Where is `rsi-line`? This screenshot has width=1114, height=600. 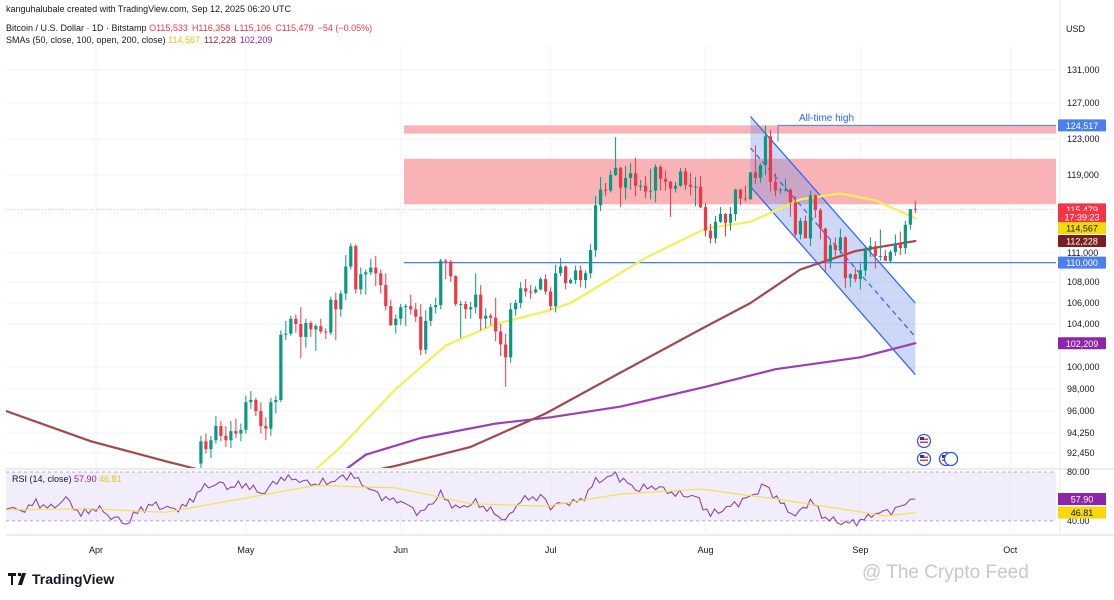
rsi-line is located at coordinates (460, 499).